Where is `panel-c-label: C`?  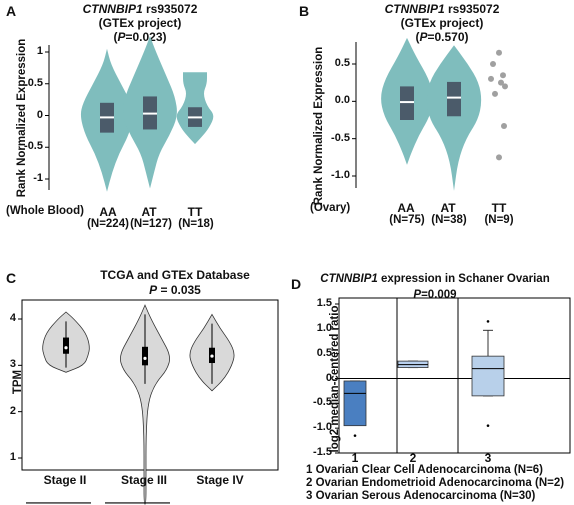 panel-c-label: C is located at coordinates (11, 278).